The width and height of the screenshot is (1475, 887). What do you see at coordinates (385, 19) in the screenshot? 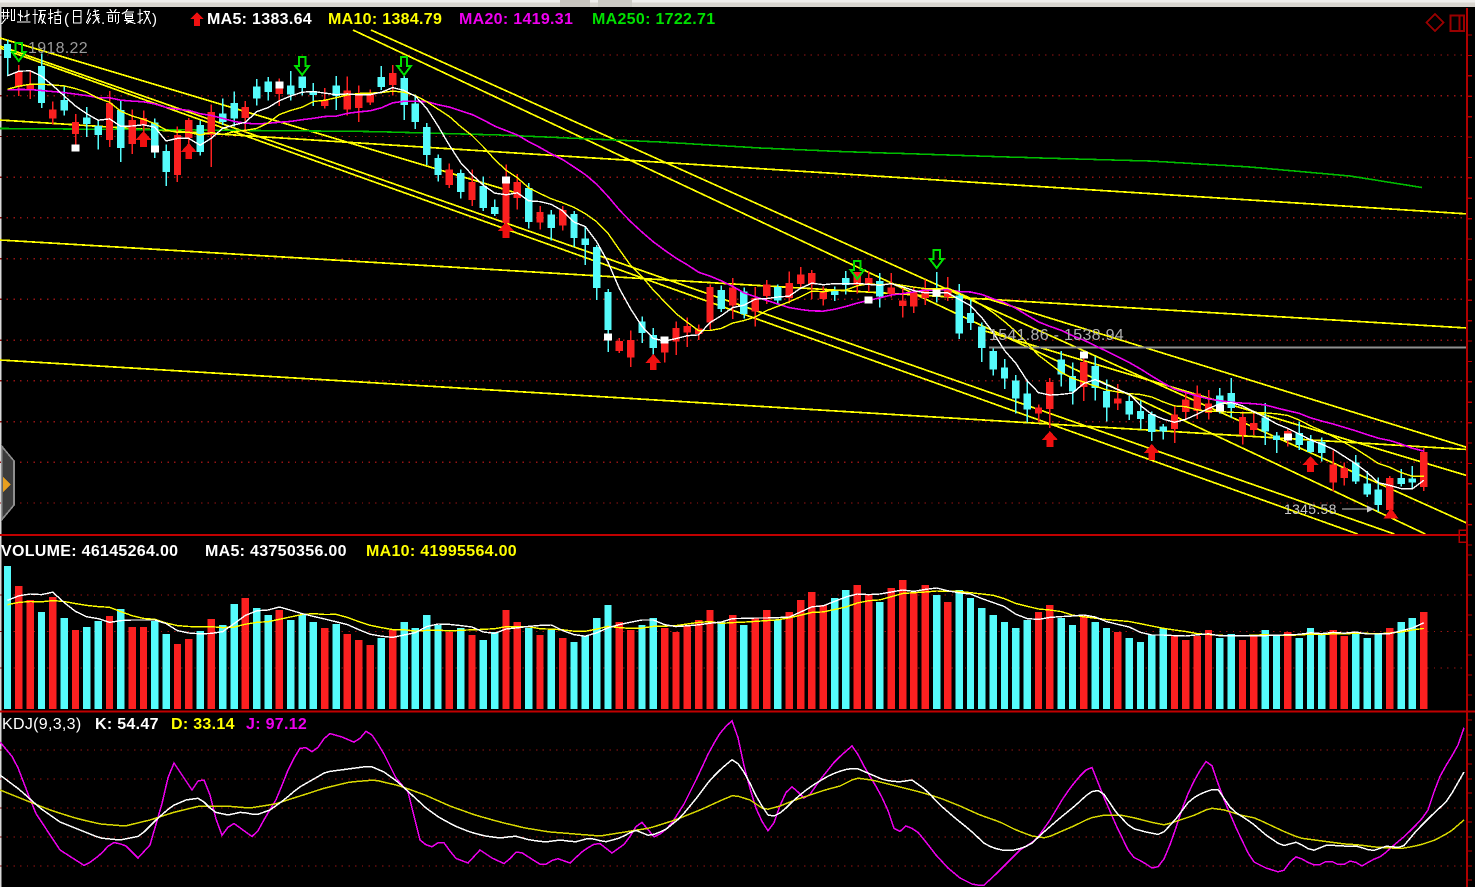
I see `svg-text: MA10: 1384.79` at bounding box center [385, 19].